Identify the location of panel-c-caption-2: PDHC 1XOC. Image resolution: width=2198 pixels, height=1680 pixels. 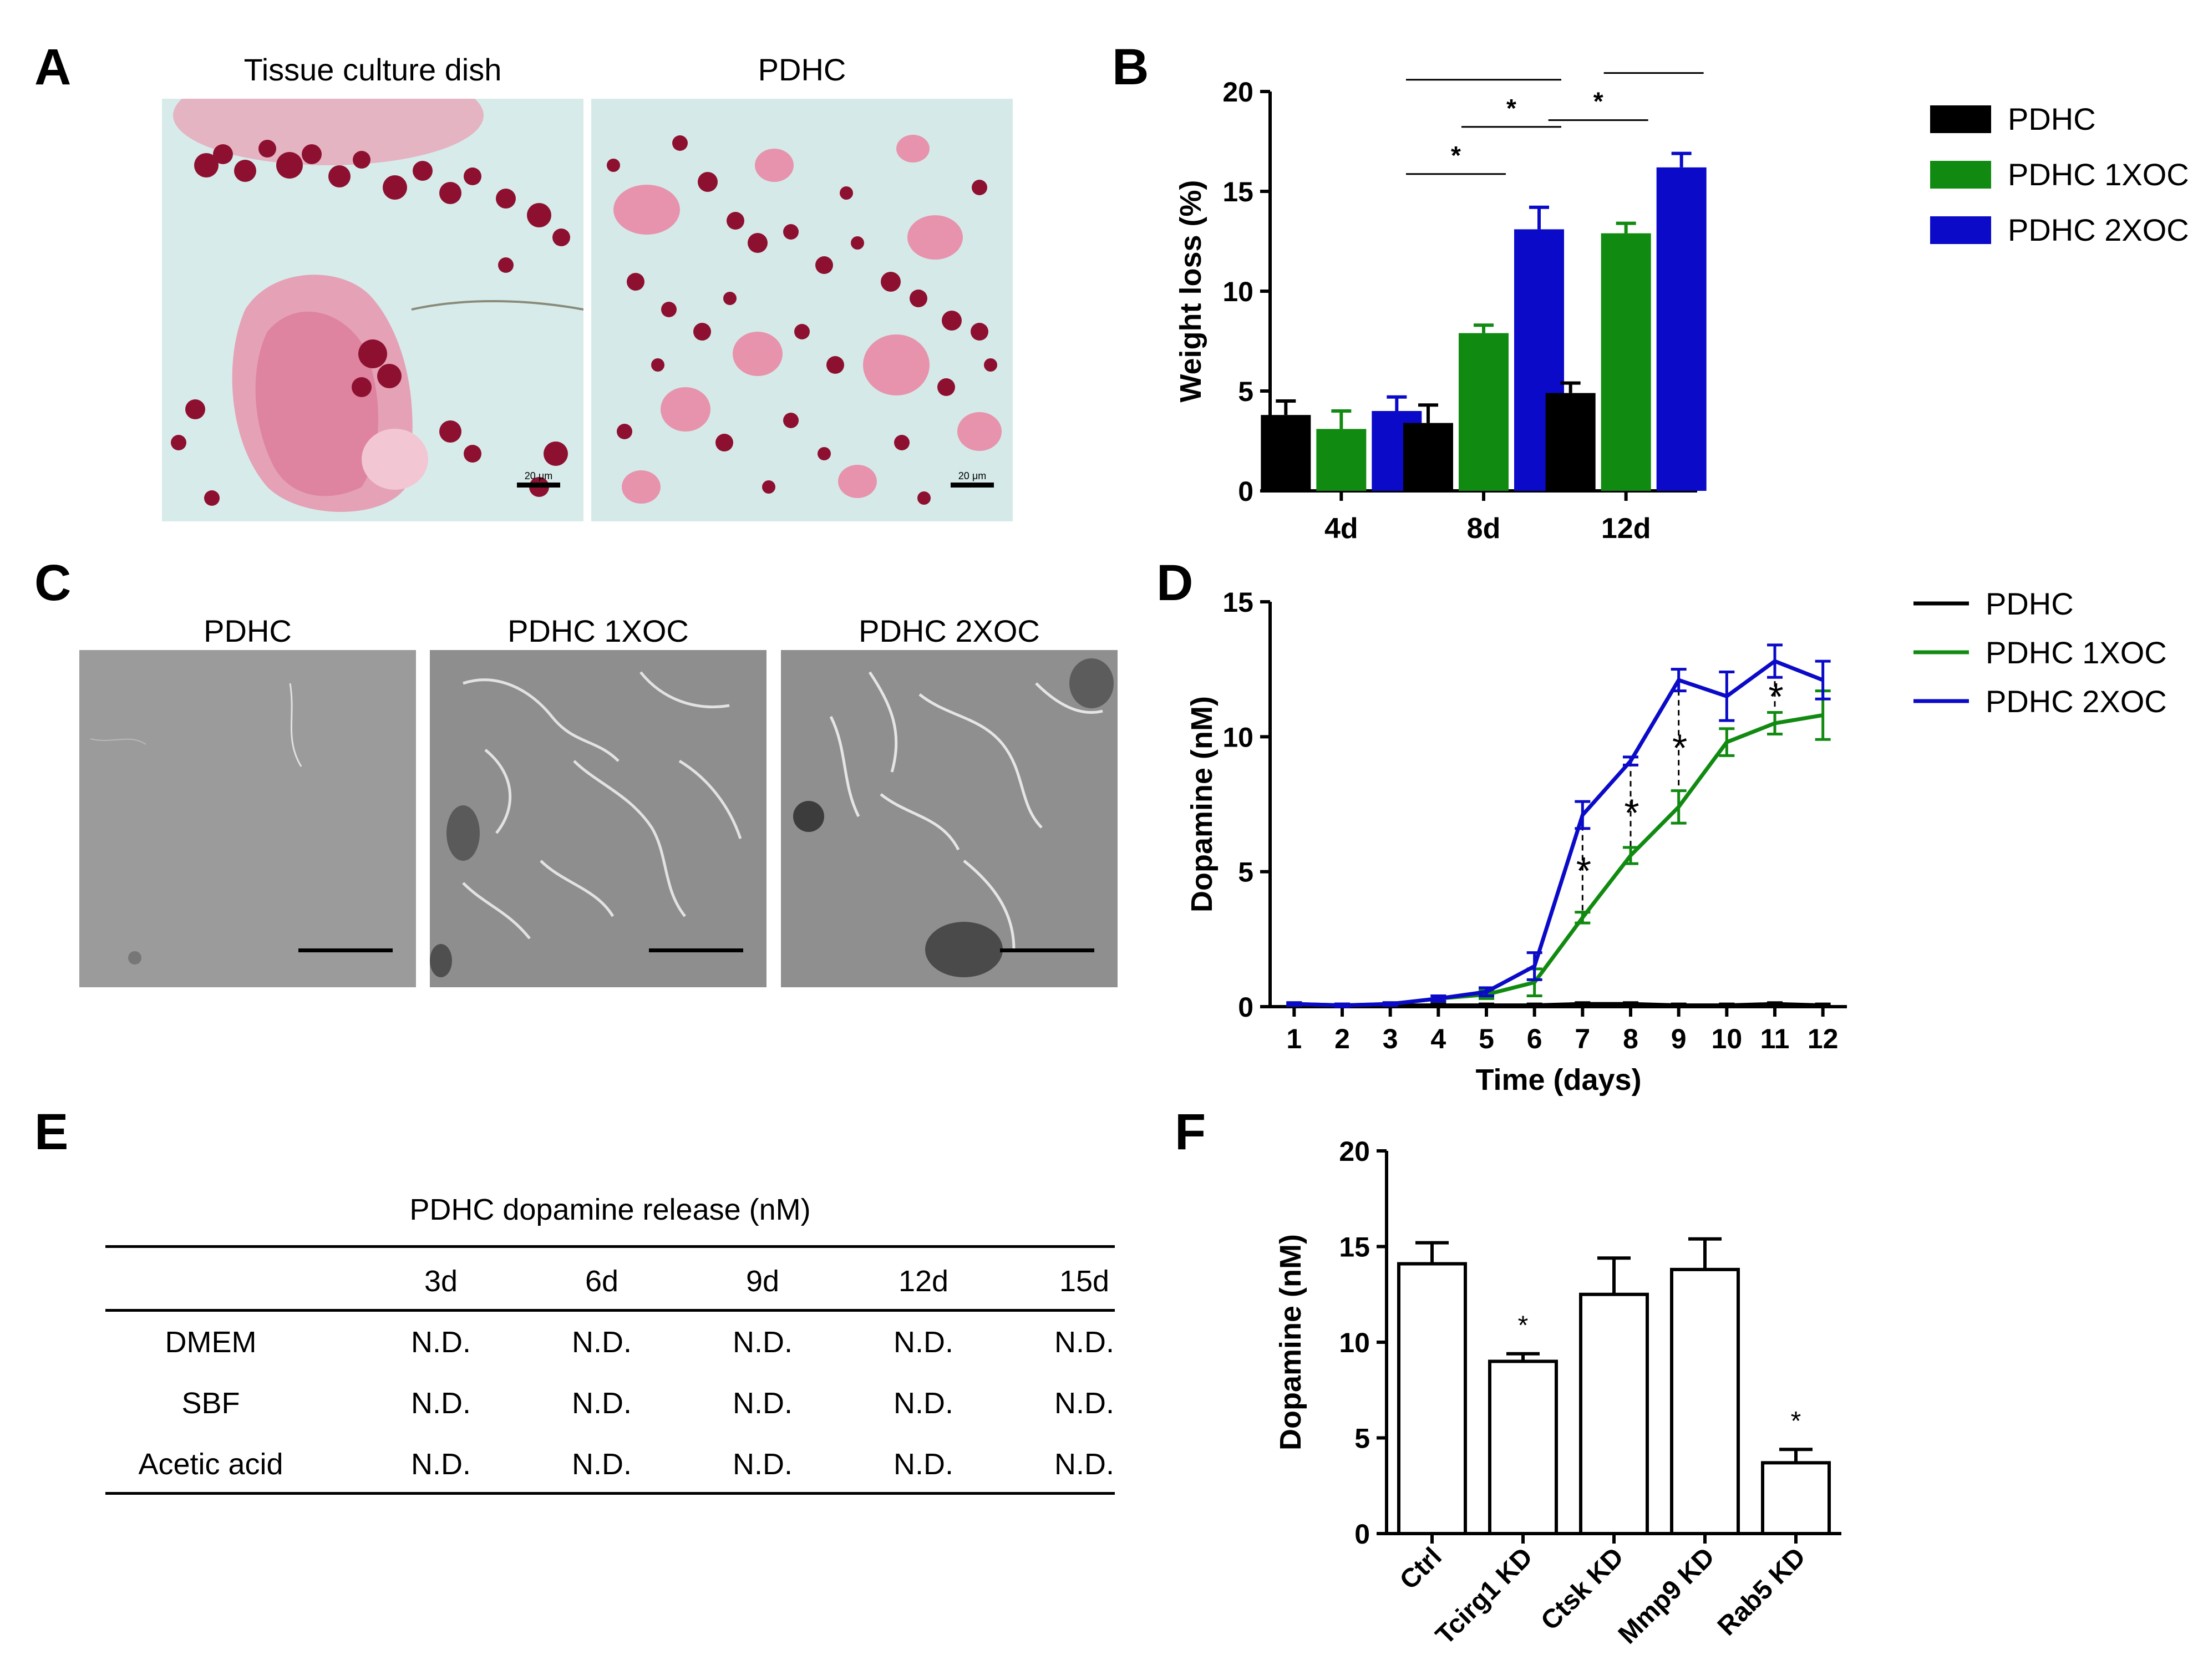
(598, 631).